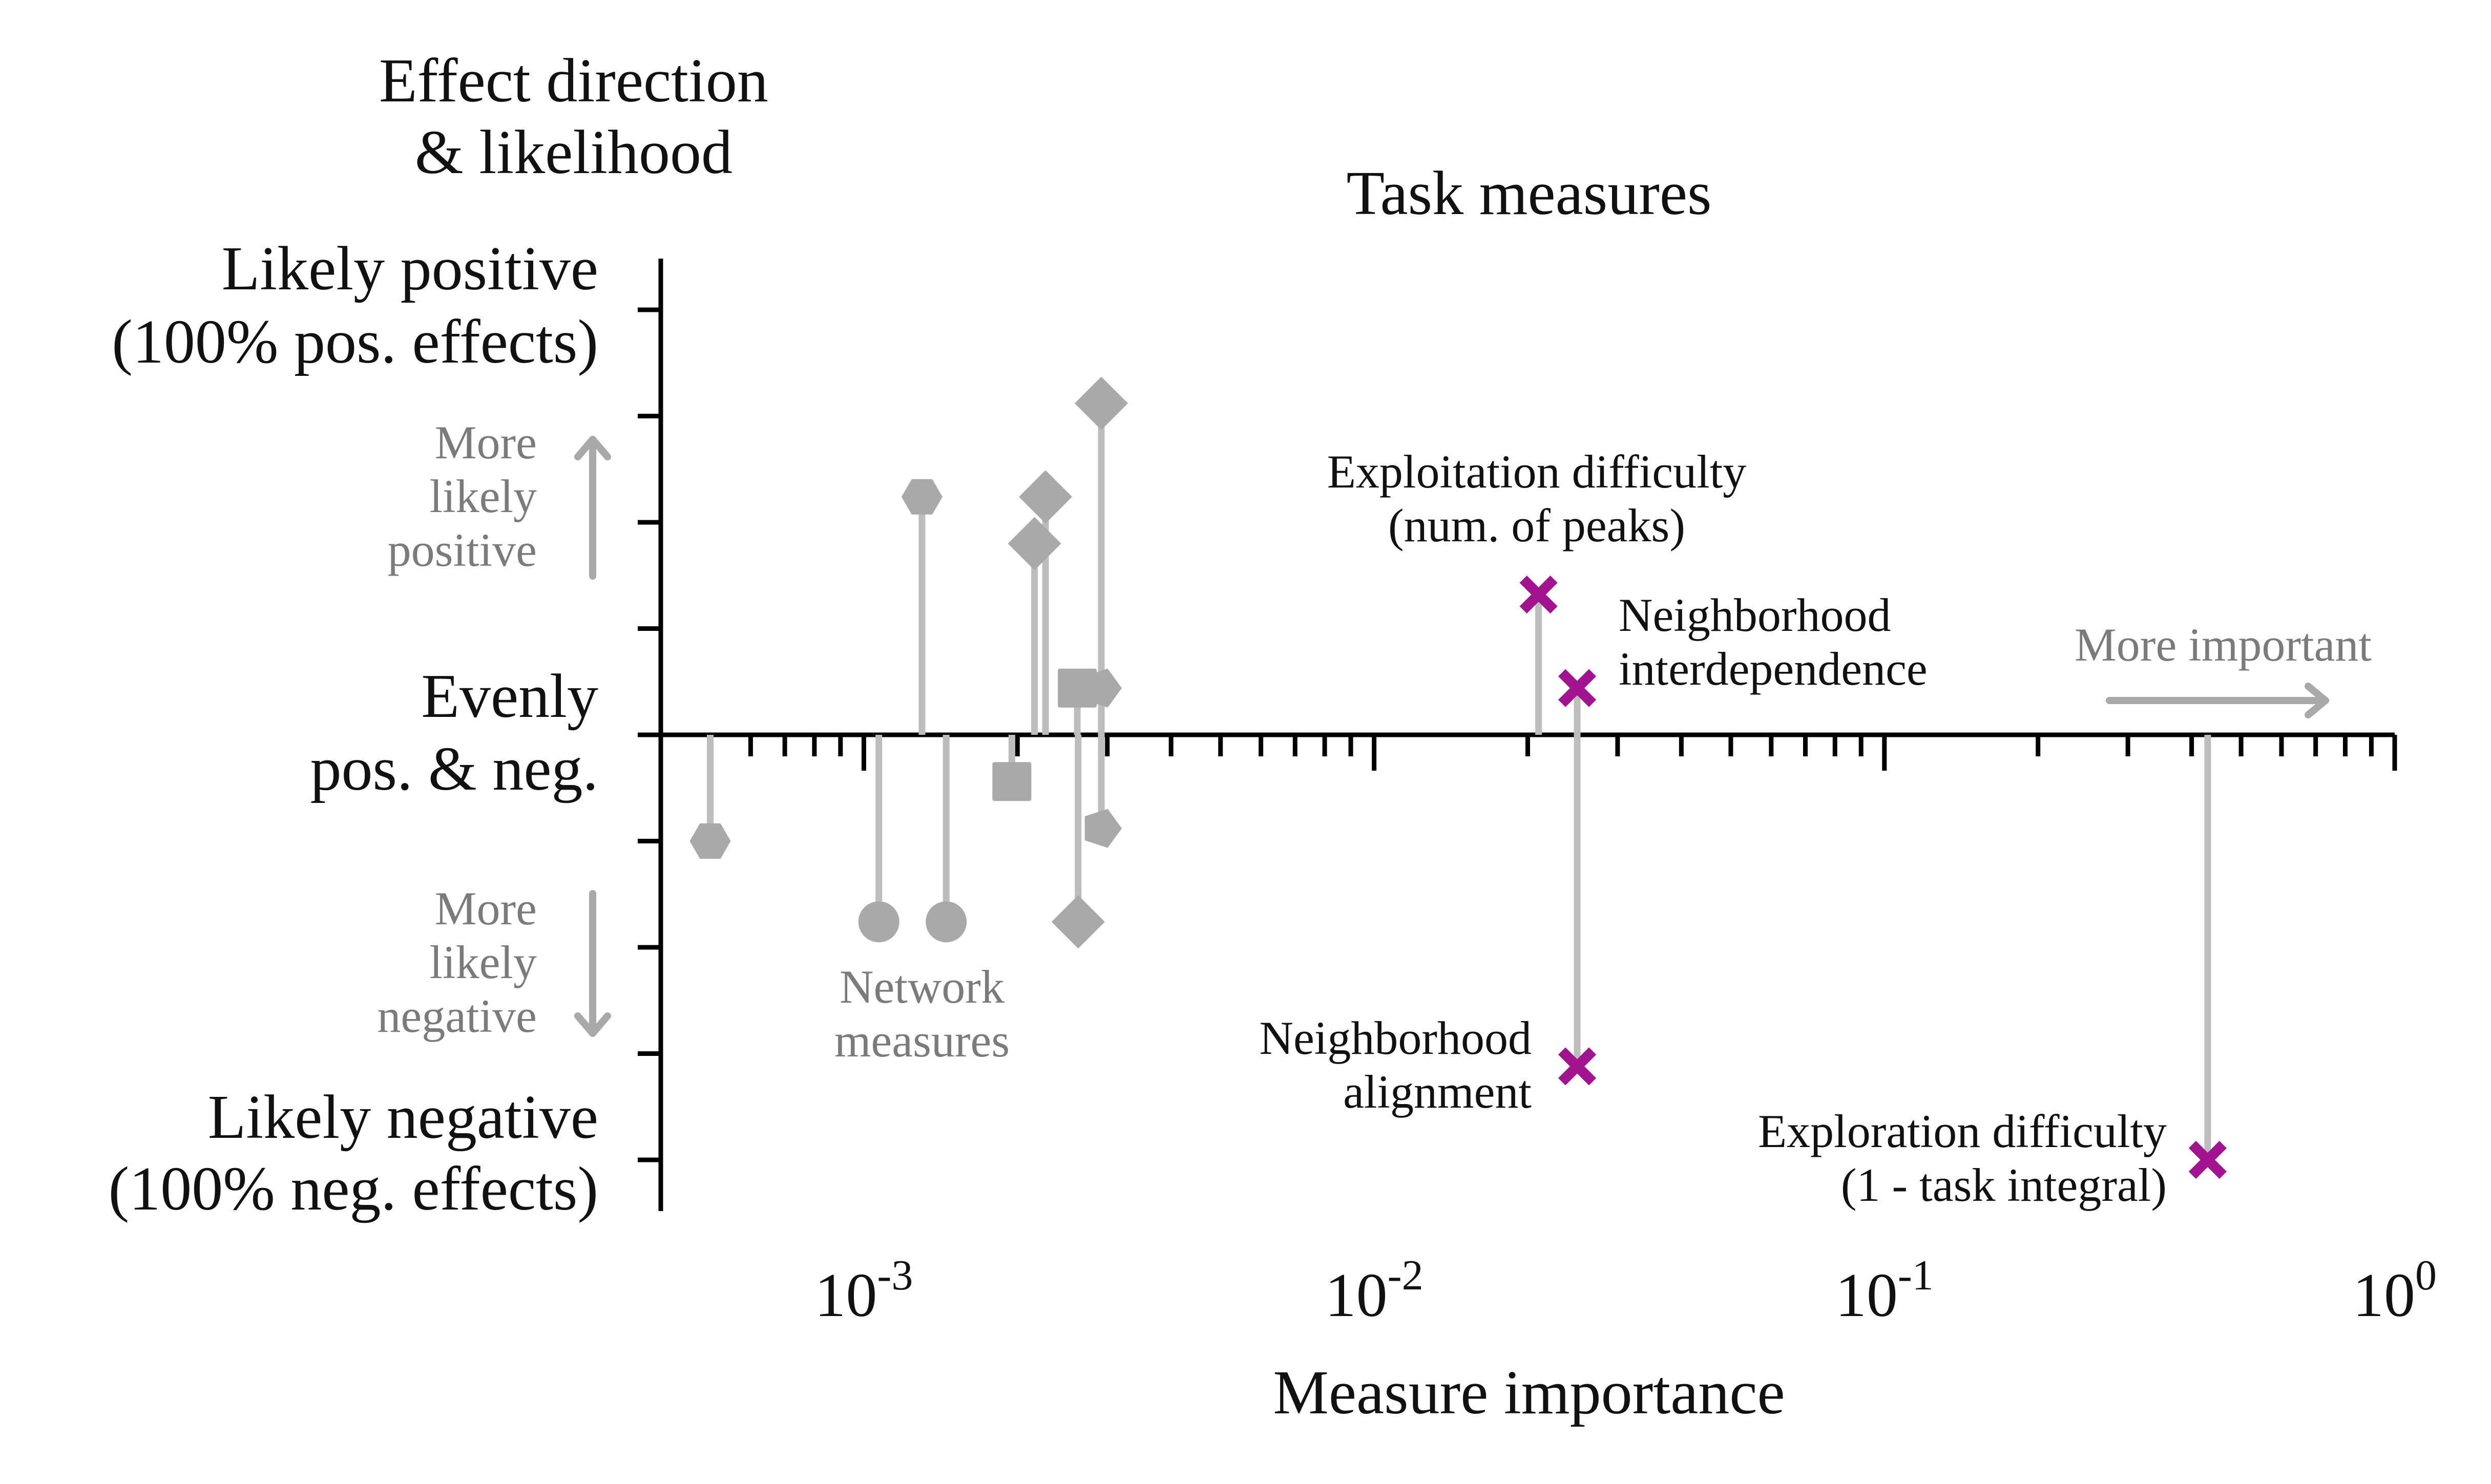 Image resolution: width=2491 pixels, height=1484 pixels. What do you see at coordinates (462, 550) in the screenshot?
I see `more-pos-line-3: positive` at bounding box center [462, 550].